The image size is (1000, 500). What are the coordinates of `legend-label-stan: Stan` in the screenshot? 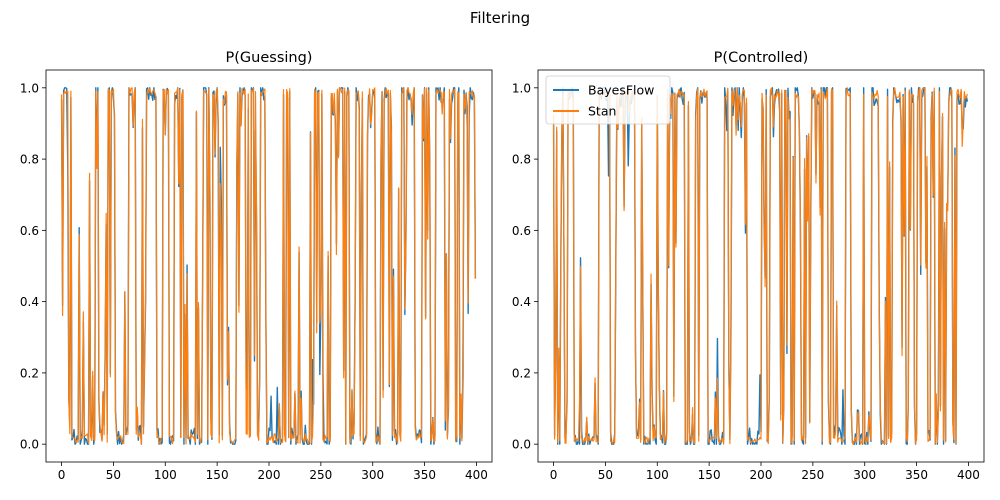 It's located at (602, 111).